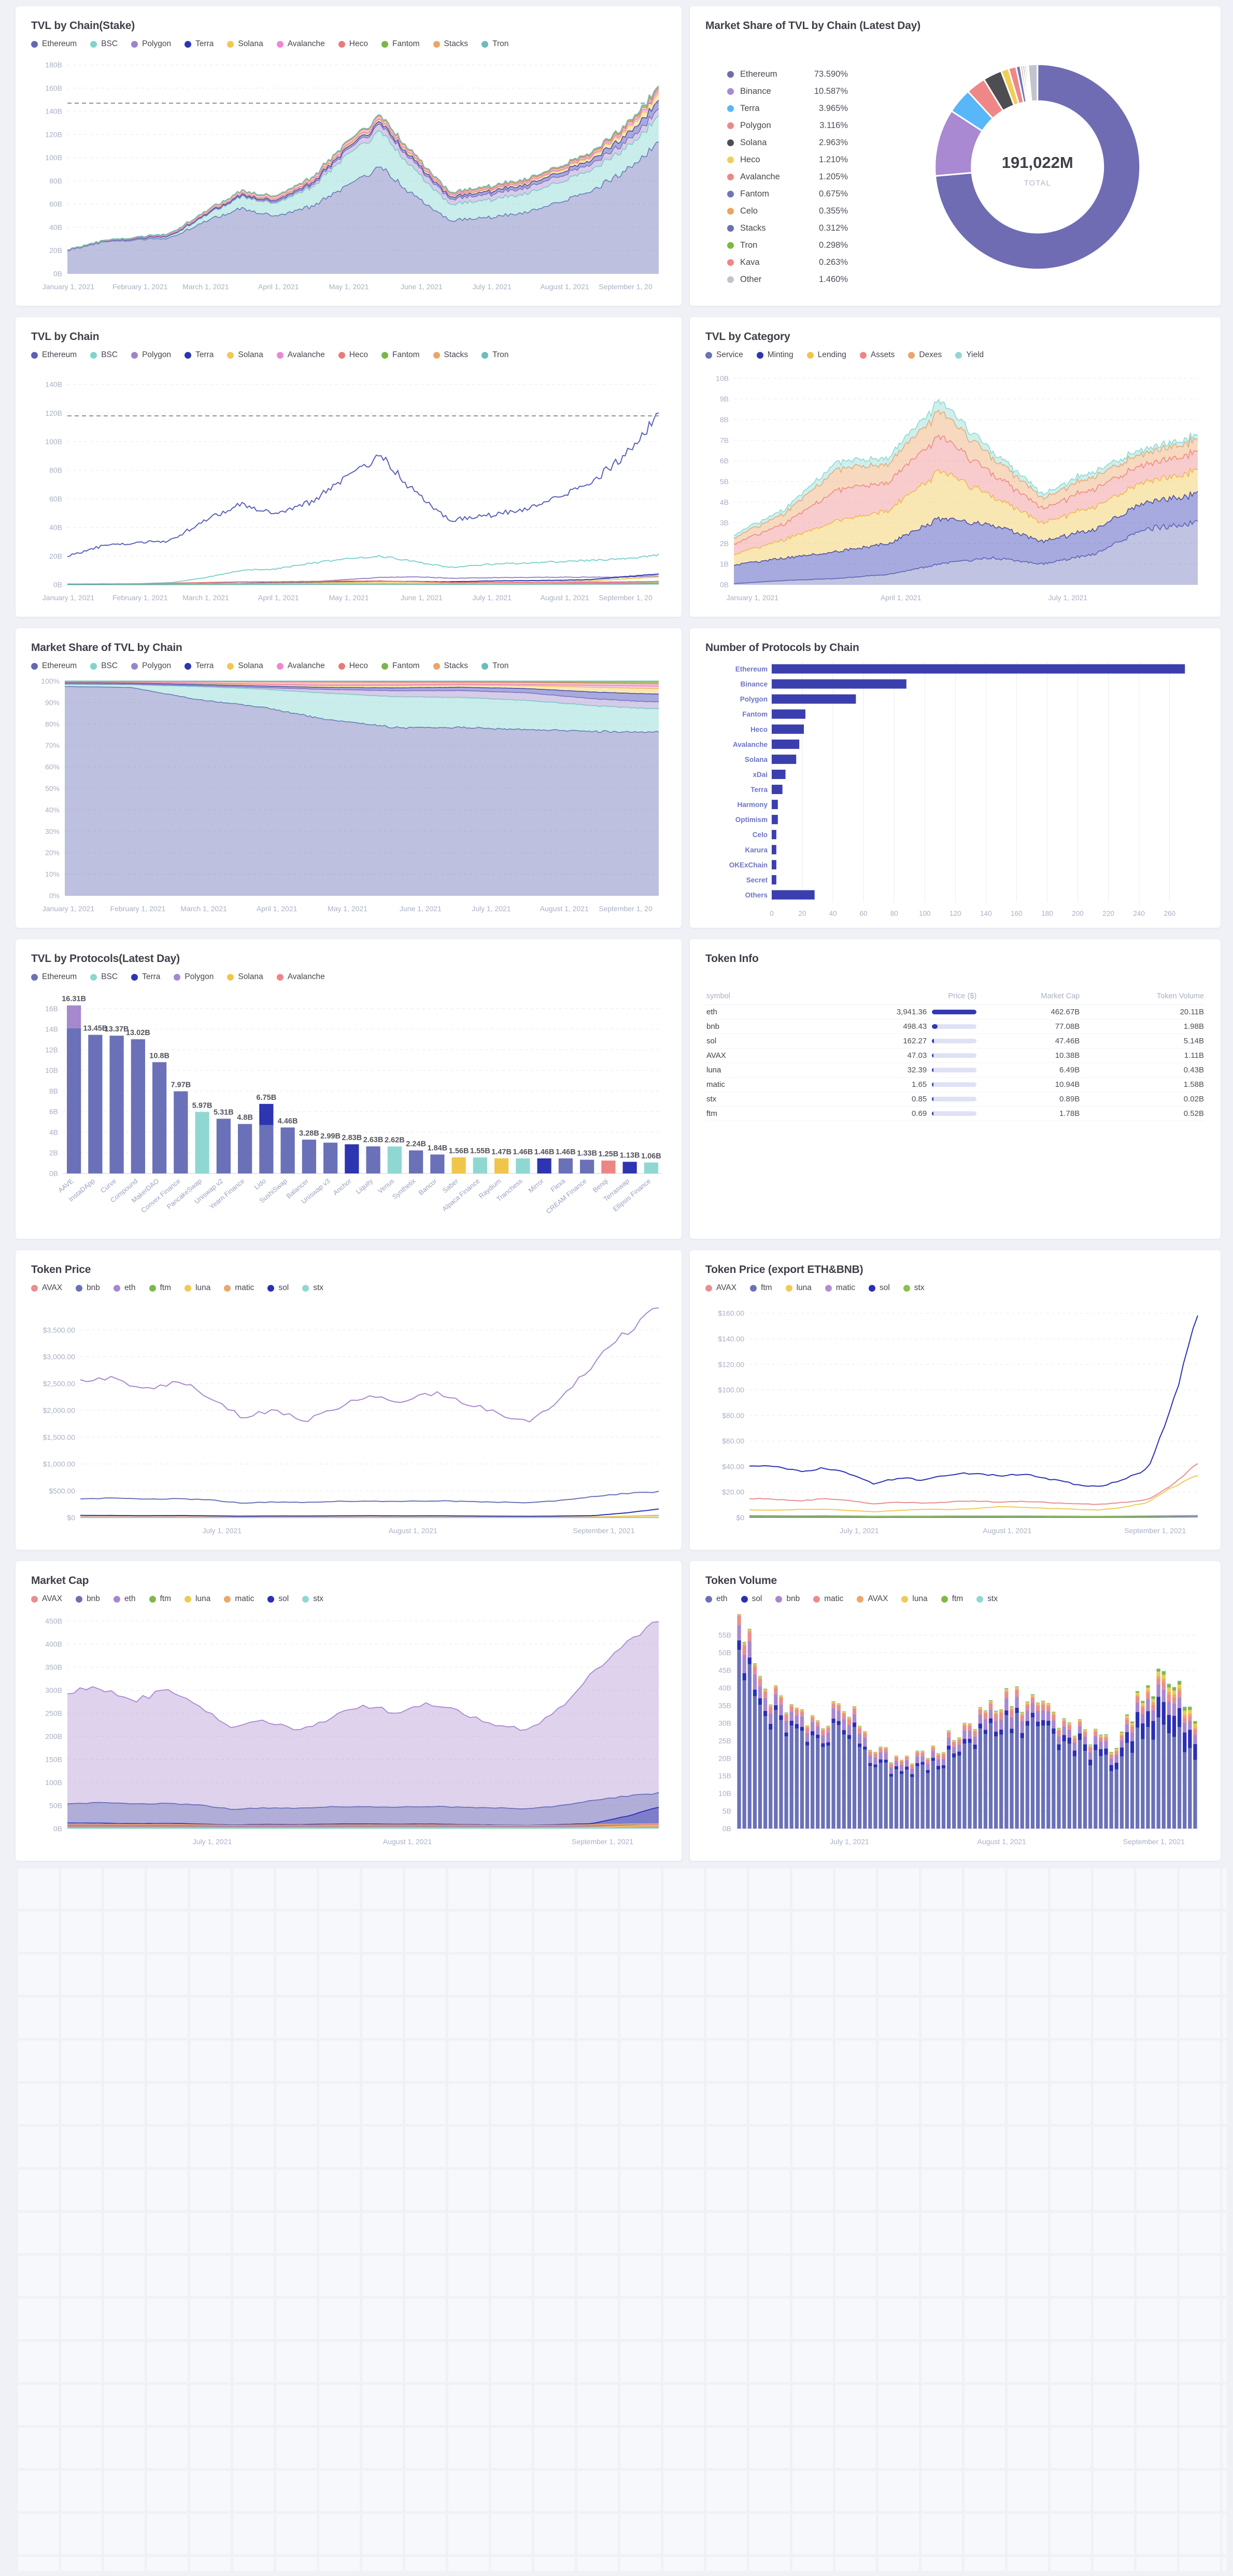 Image resolution: width=1233 pixels, height=2576 pixels. I want to click on legend-item: Ethereum 73.590%, so click(787, 74).